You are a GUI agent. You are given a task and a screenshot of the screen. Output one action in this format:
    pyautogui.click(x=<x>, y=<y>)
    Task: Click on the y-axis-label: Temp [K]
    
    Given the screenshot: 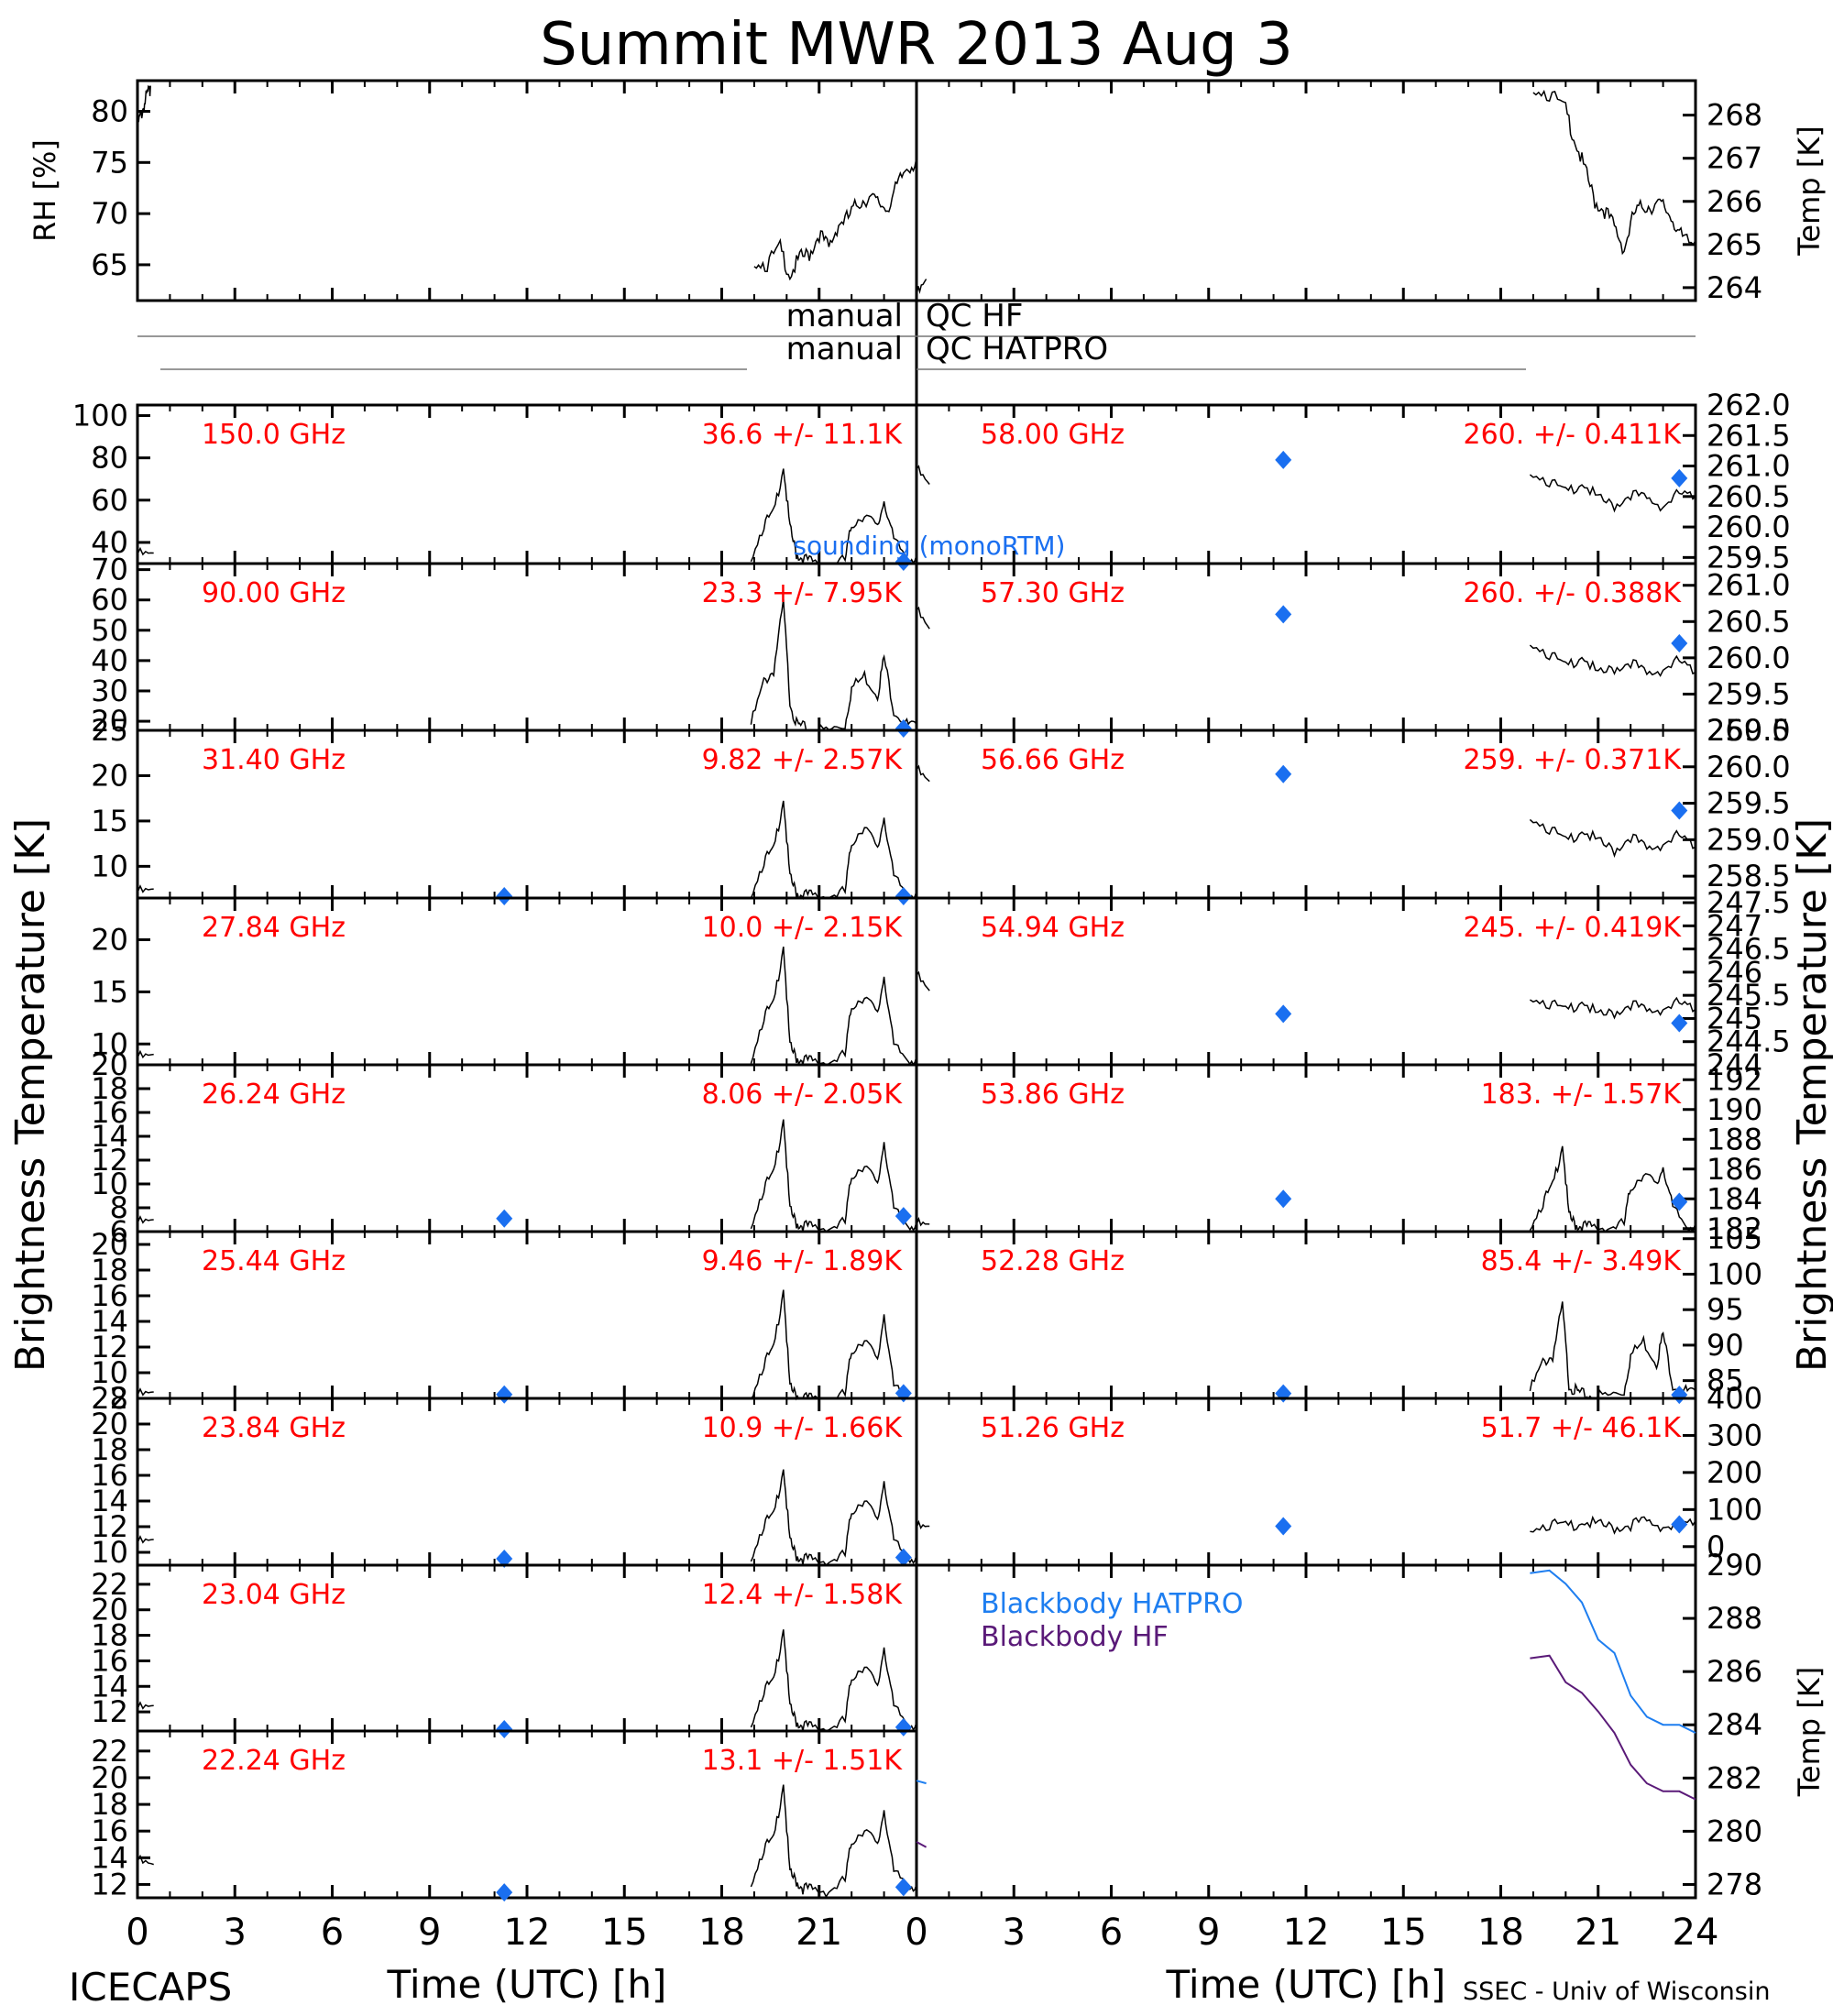 What is the action you would take?
    pyautogui.click(x=1809, y=1732)
    